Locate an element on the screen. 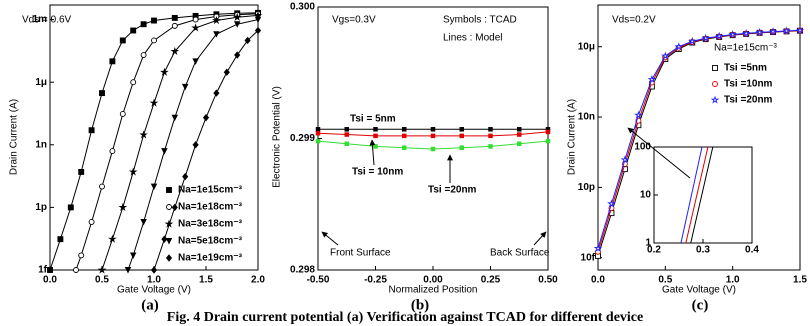  annotation: Front Surface is located at coordinates (360, 253).